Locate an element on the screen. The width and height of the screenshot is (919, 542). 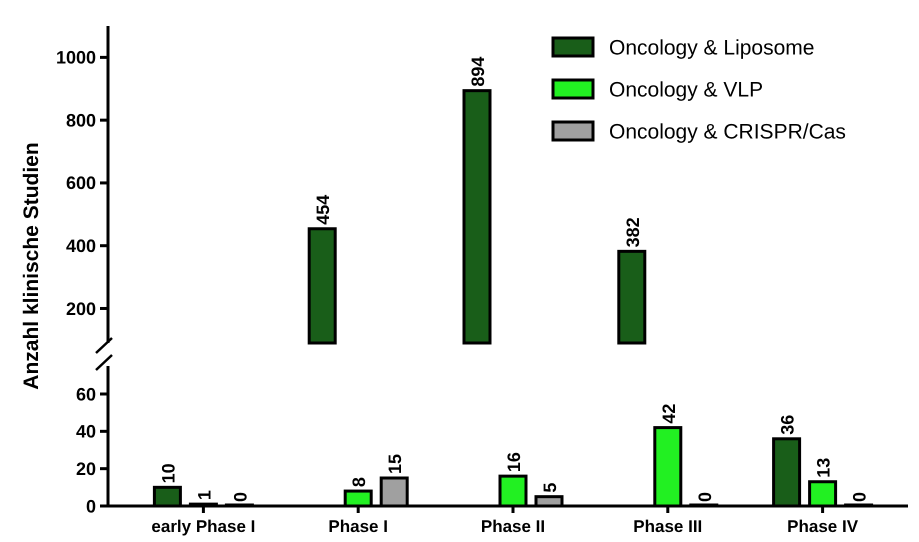
data-label: 382 is located at coordinates (632, 232).